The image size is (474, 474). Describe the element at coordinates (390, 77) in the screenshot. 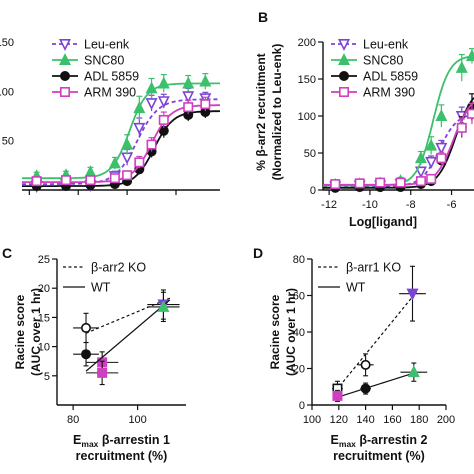

I see `legend-label: ADL 5859` at that location.